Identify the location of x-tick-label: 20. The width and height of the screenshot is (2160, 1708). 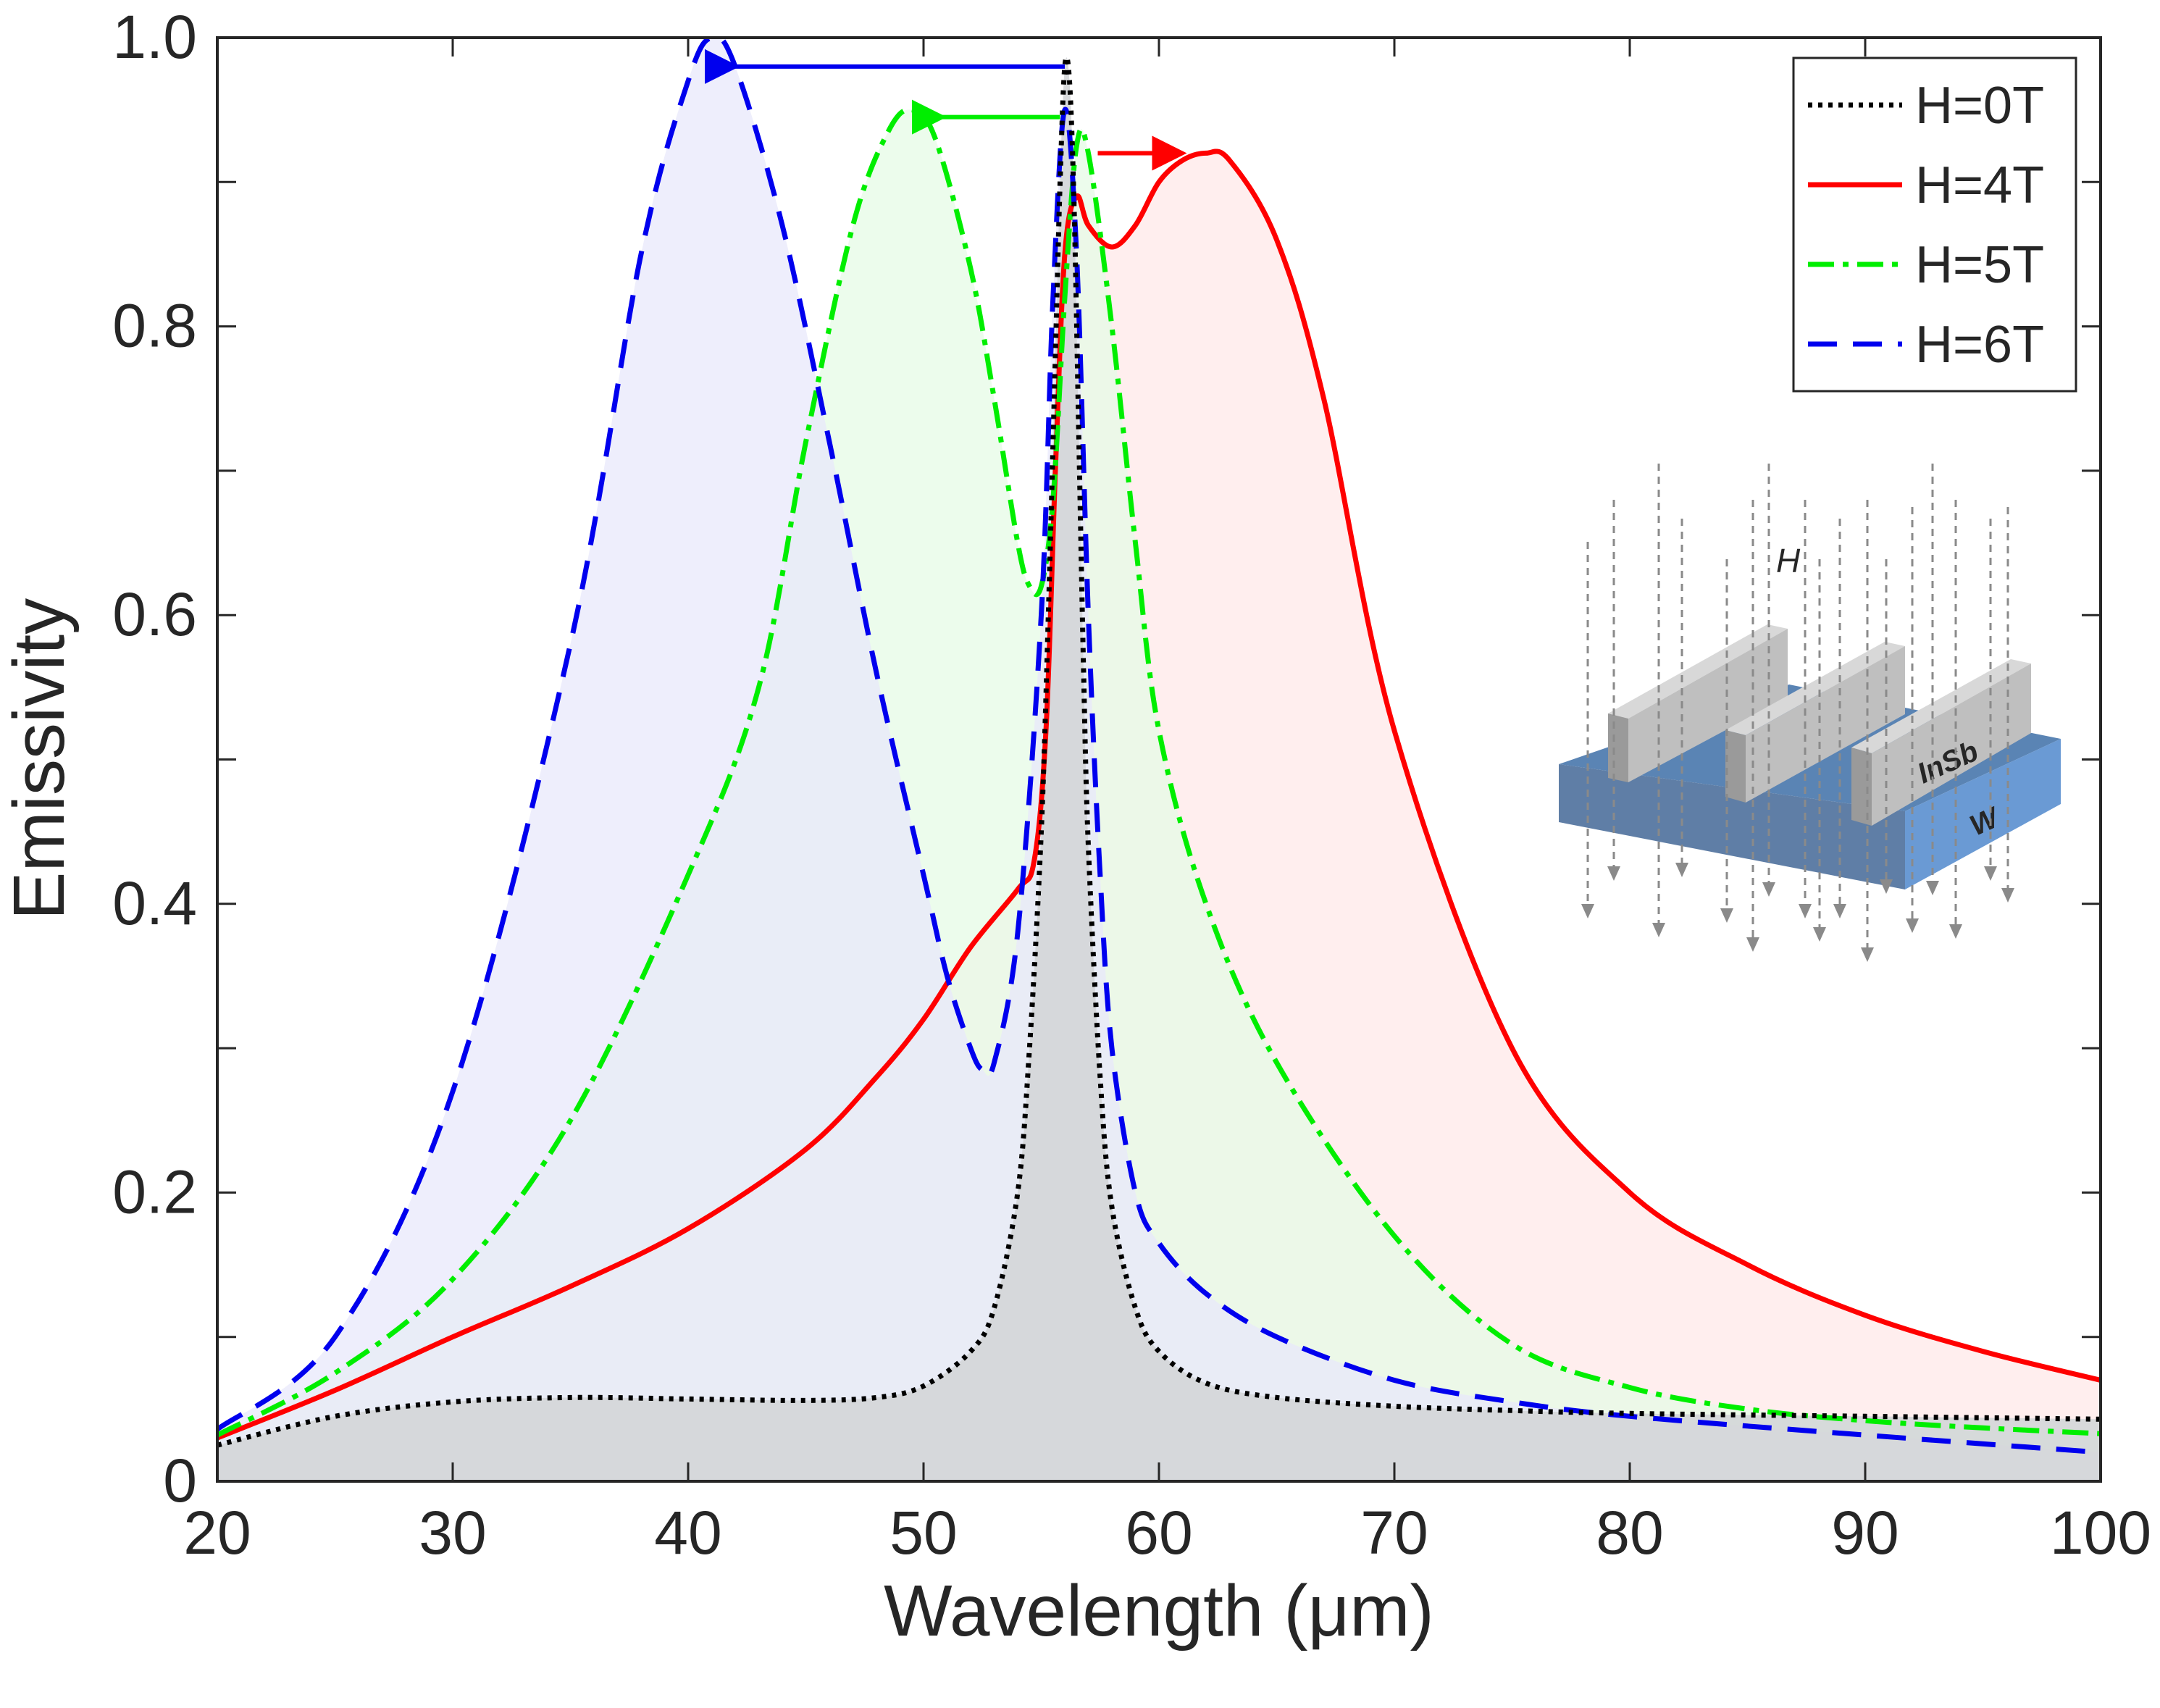
(217, 1533).